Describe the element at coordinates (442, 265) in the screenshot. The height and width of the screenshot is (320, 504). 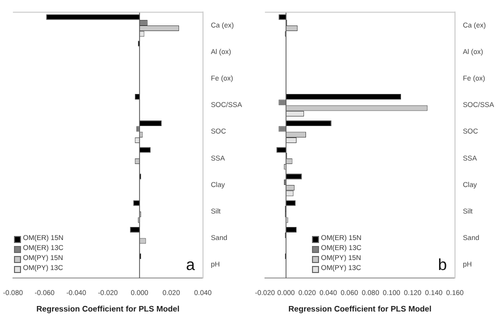
I see `annotation: b` at that location.